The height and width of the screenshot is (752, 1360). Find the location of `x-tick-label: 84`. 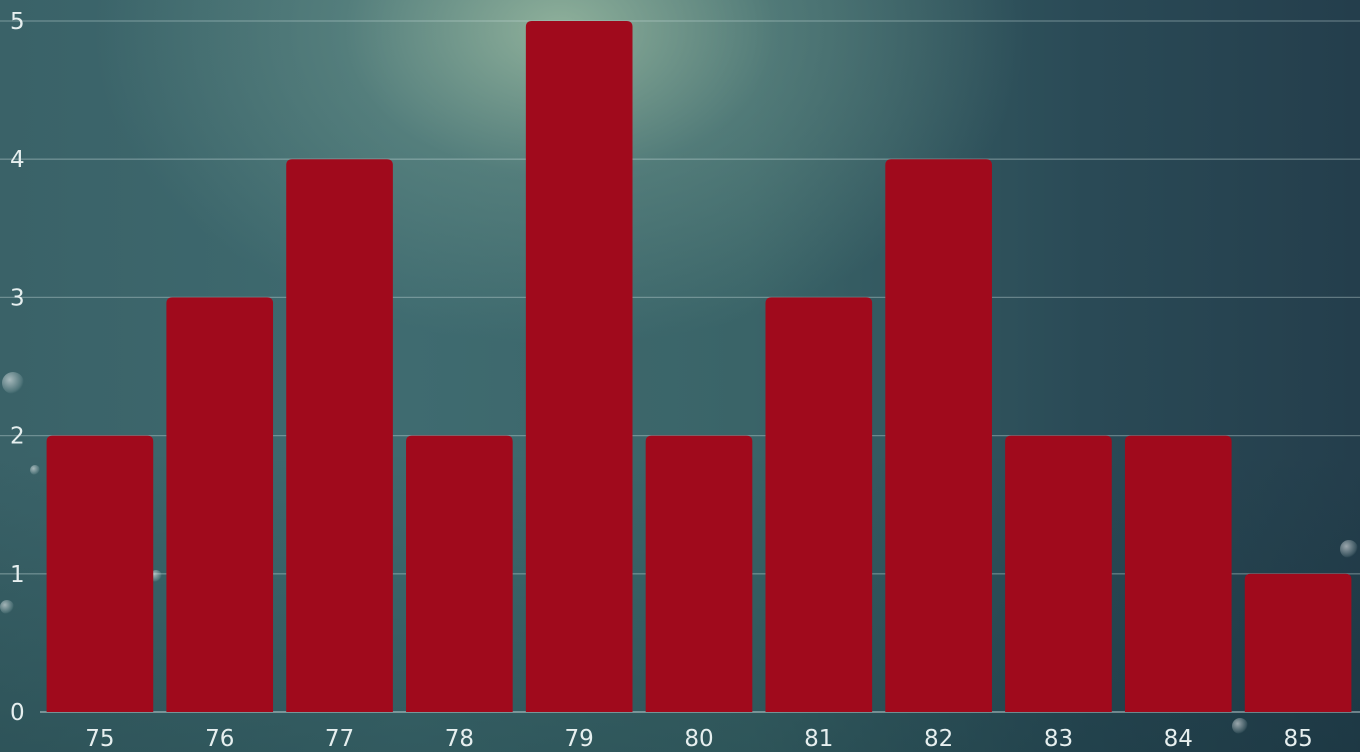

x-tick-label: 84 is located at coordinates (1178, 739).